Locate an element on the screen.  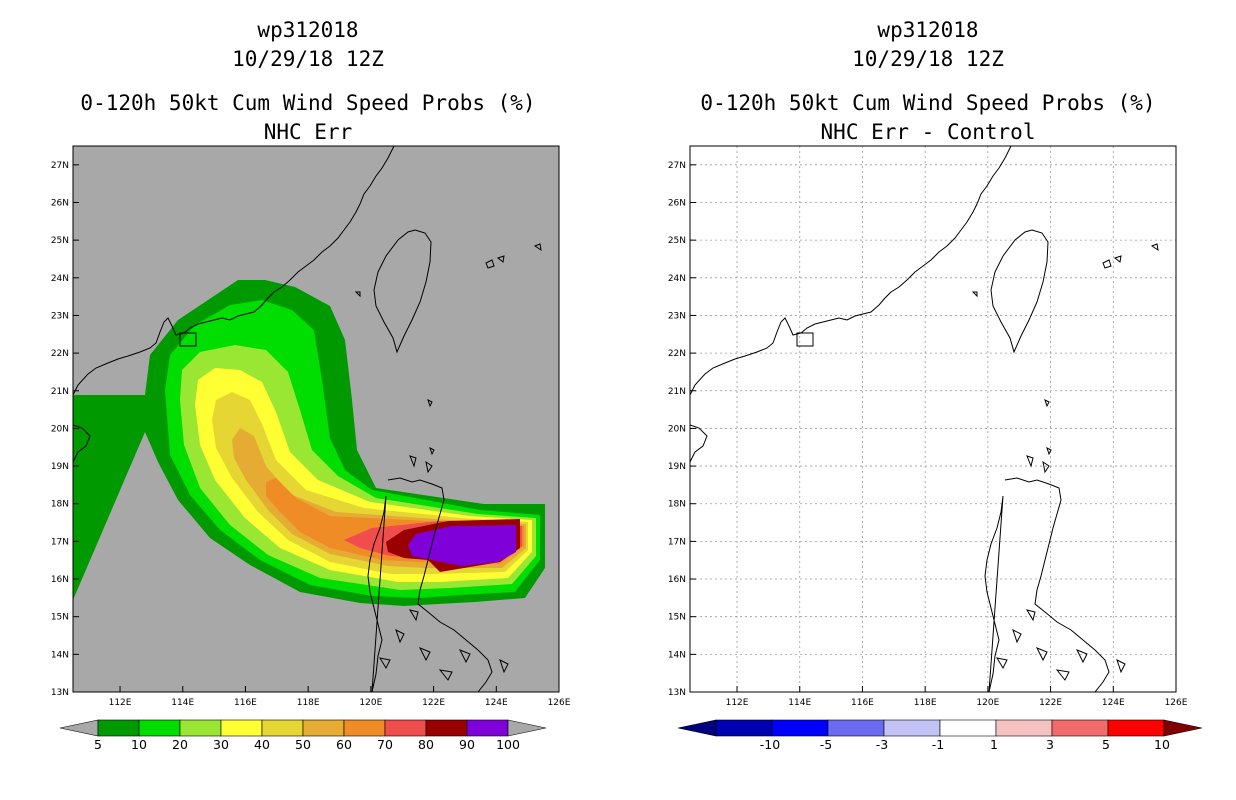
y-tick-label: 27N is located at coordinates (677, 166).